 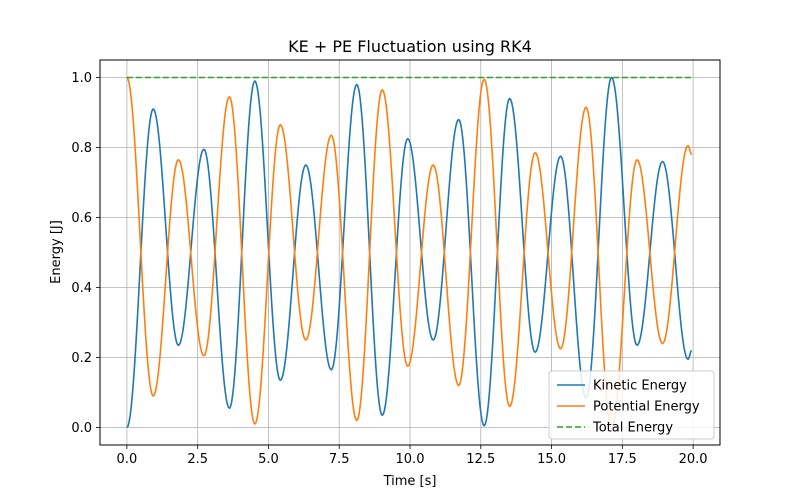 What do you see at coordinates (480, 459) in the screenshot?
I see `x-tick-label: 12.5` at bounding box center [480, 459].